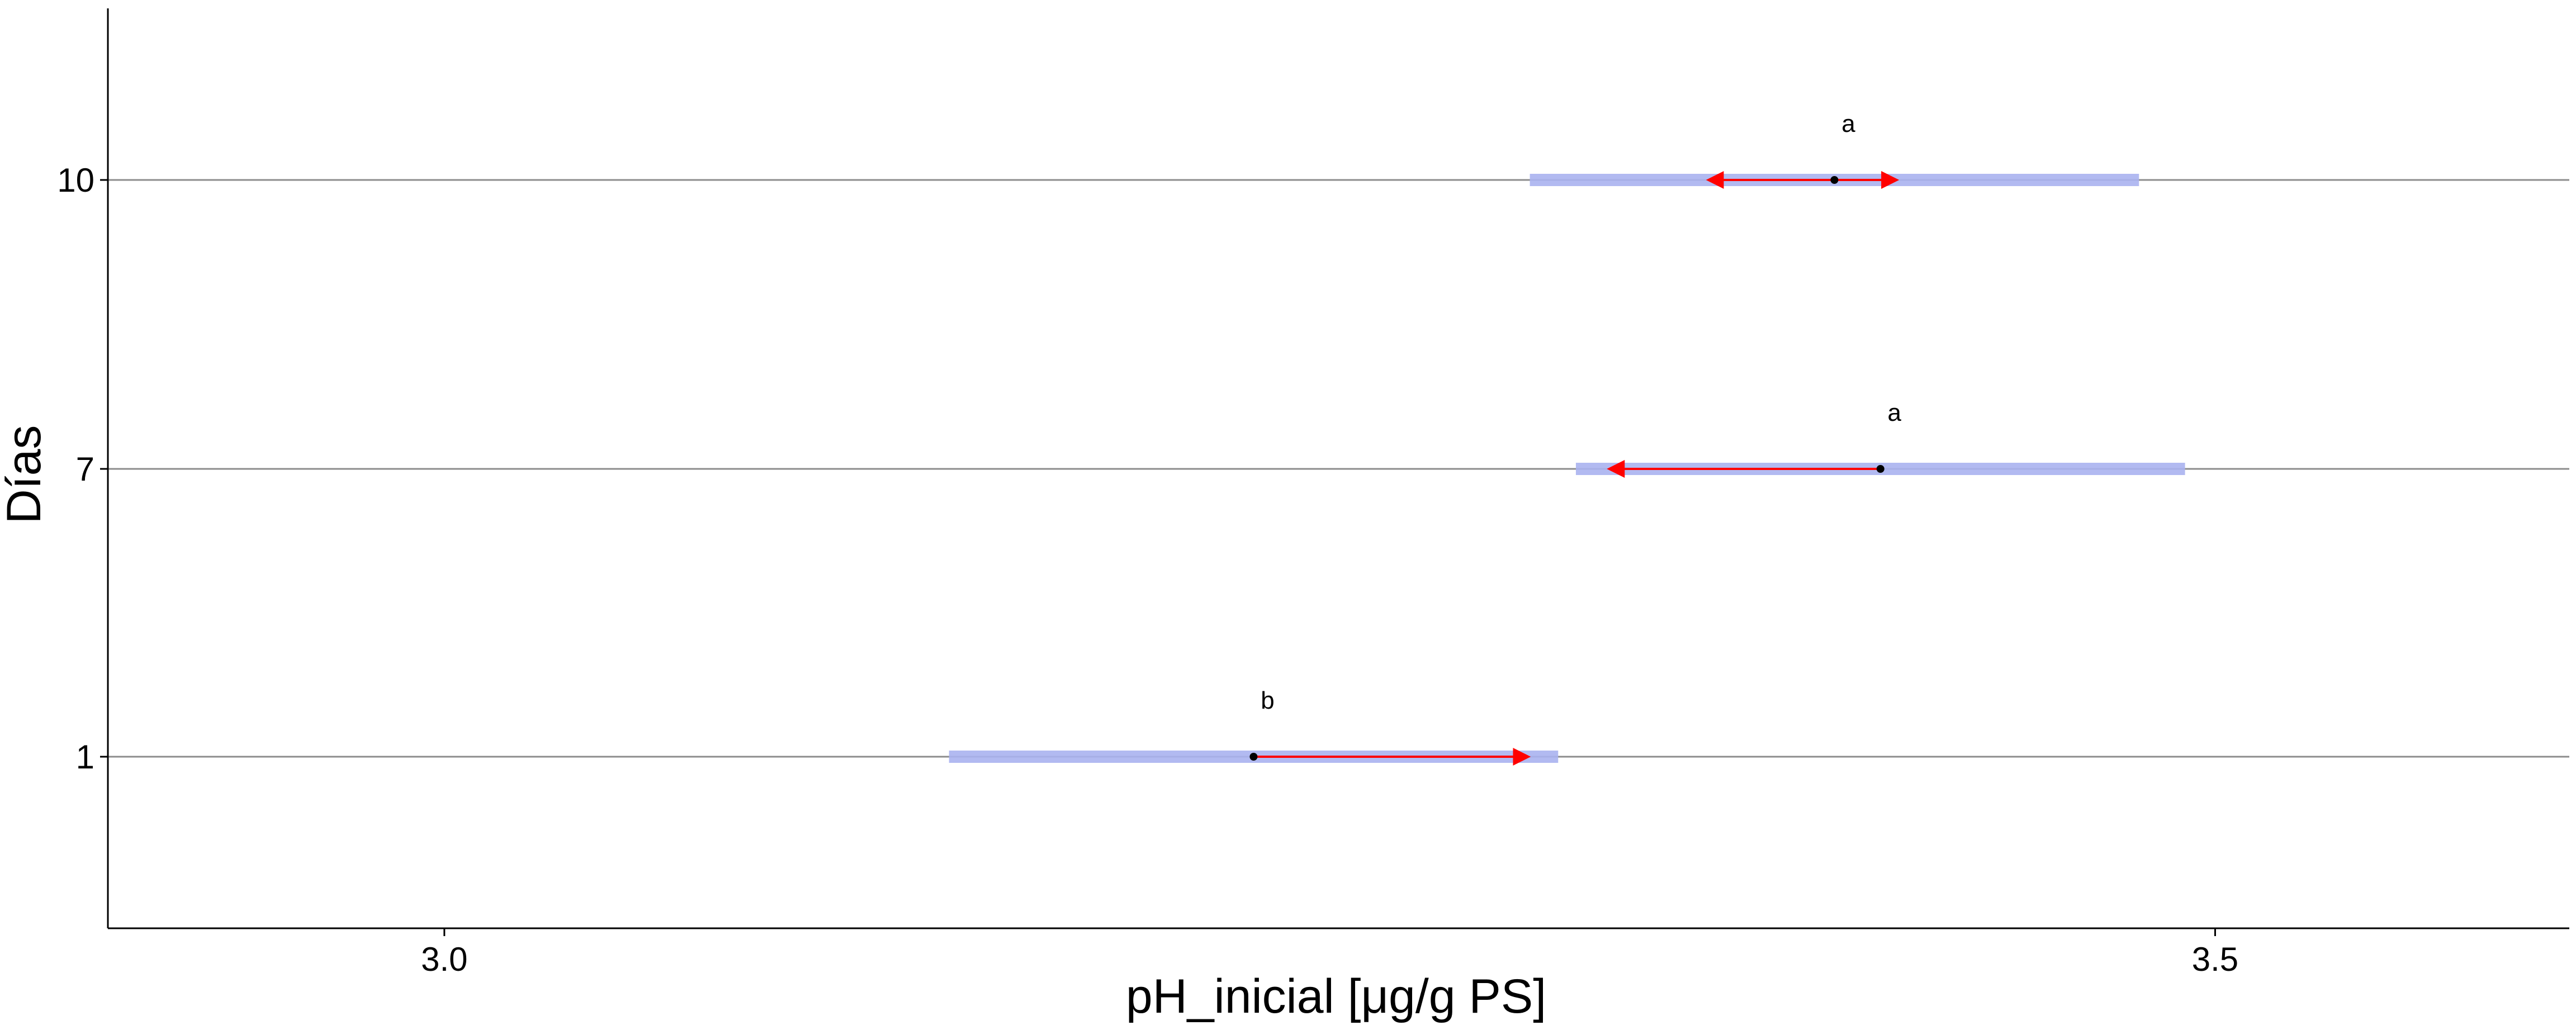 The image size is (2576, 1030). I want to click on y-tick-label-day-1: 1, so click(85, 757).